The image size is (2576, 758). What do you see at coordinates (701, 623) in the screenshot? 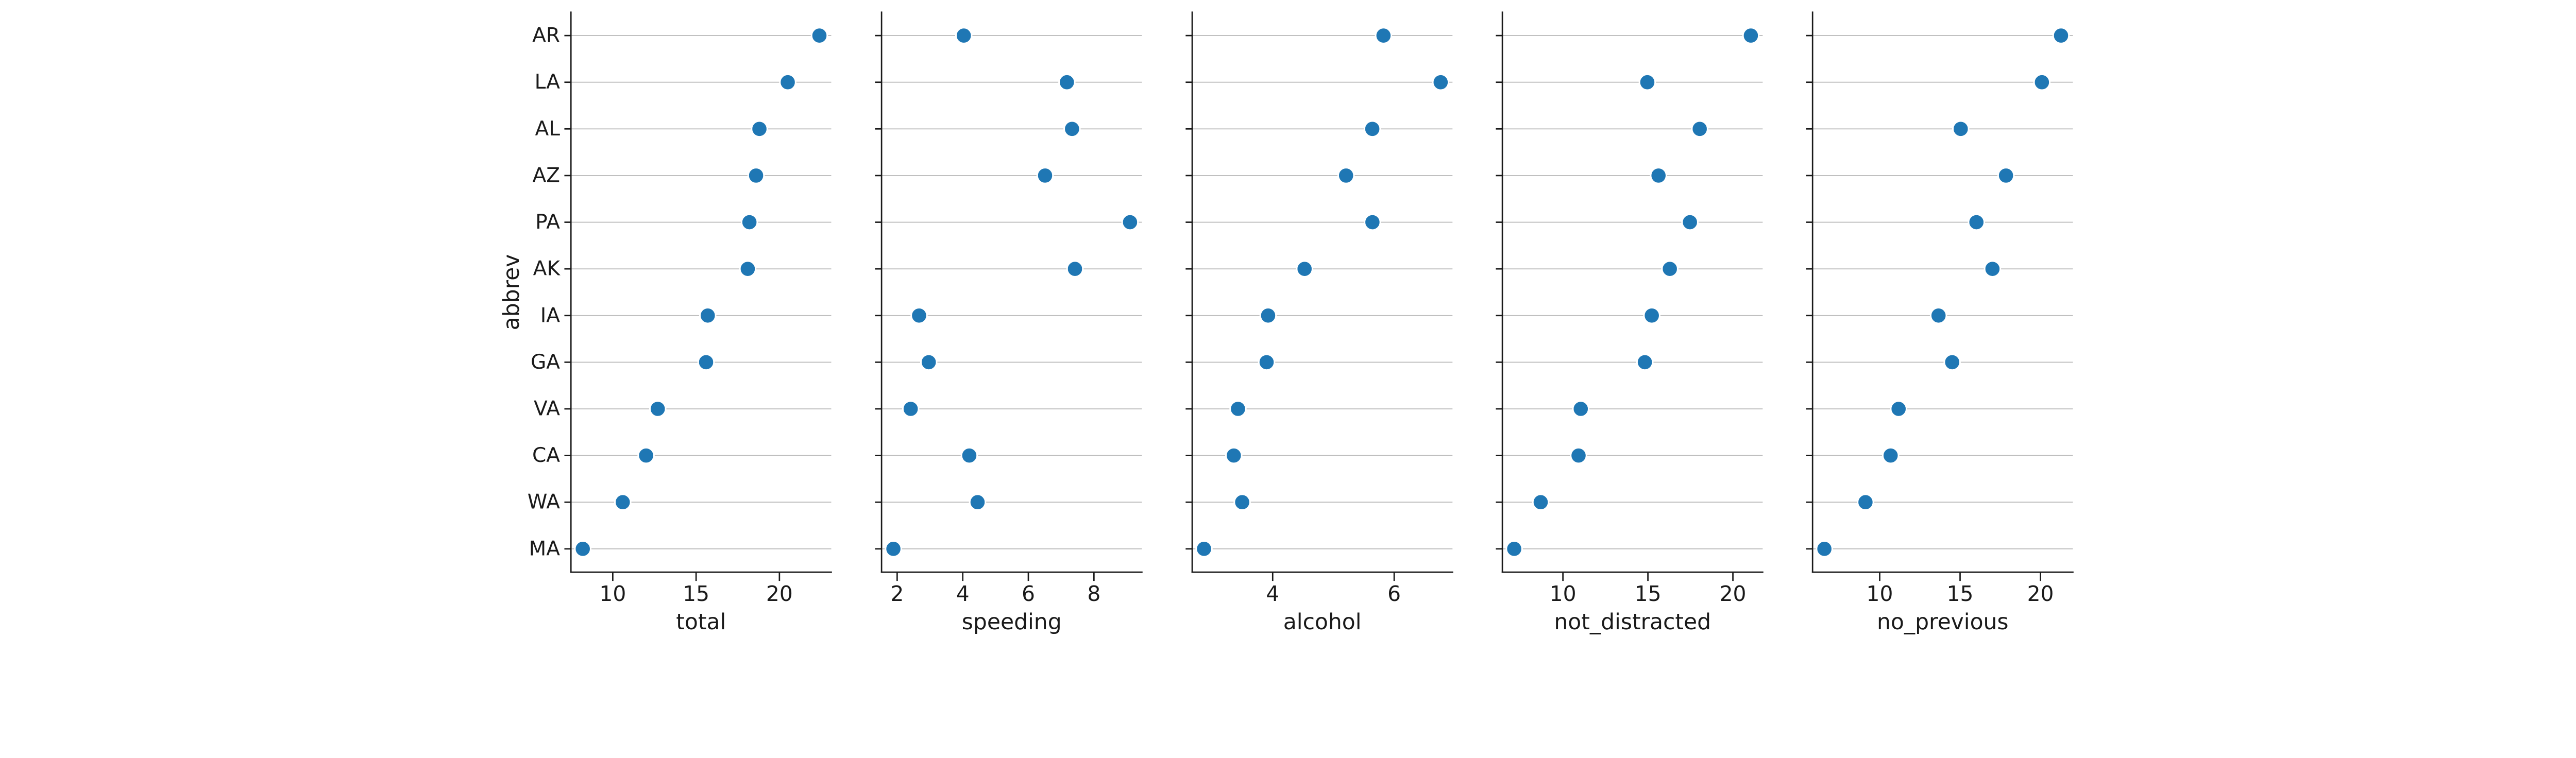
I see `x-axis-label: total` at bounding box center [701, 623].